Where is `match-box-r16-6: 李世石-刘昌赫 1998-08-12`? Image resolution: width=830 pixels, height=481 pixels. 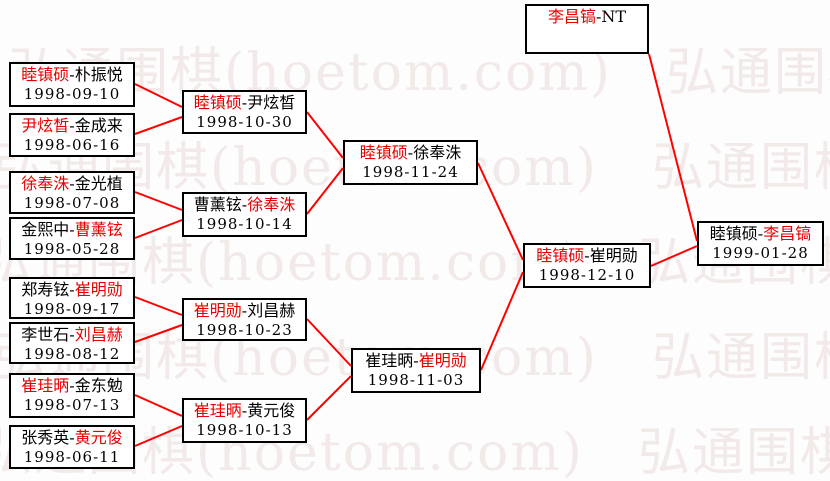 match-box-r16-6: 李世石-刘昌赫 1998-08-12 is located at coordinates (72, 343).